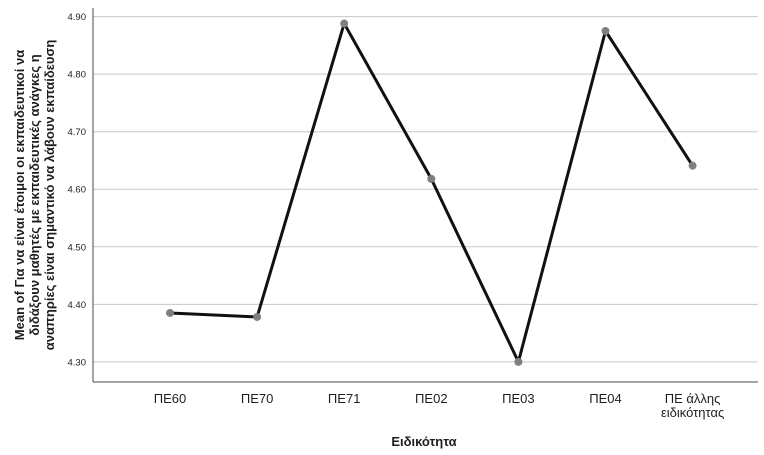  I want to click on x-tick-label-line: ΠΕ70, so click(257, 398).